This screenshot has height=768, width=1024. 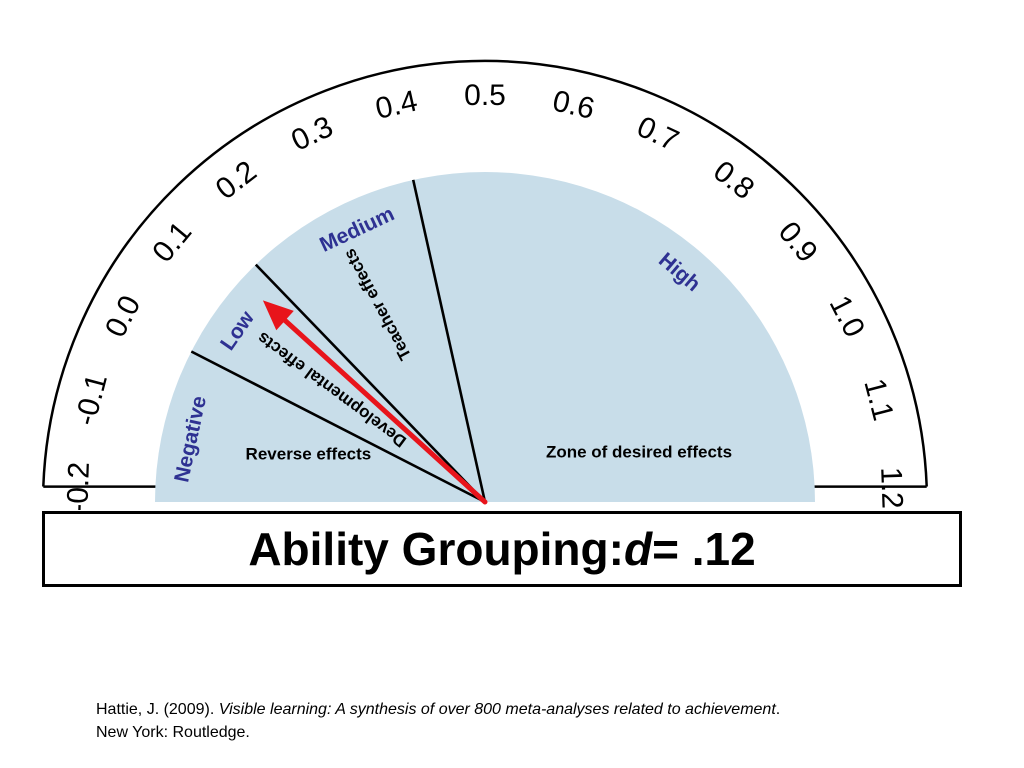 What do you see at coordinates (658, 134) in the screenshot?
I see `tick-label: 0.7` at bounding box center [658, 134].